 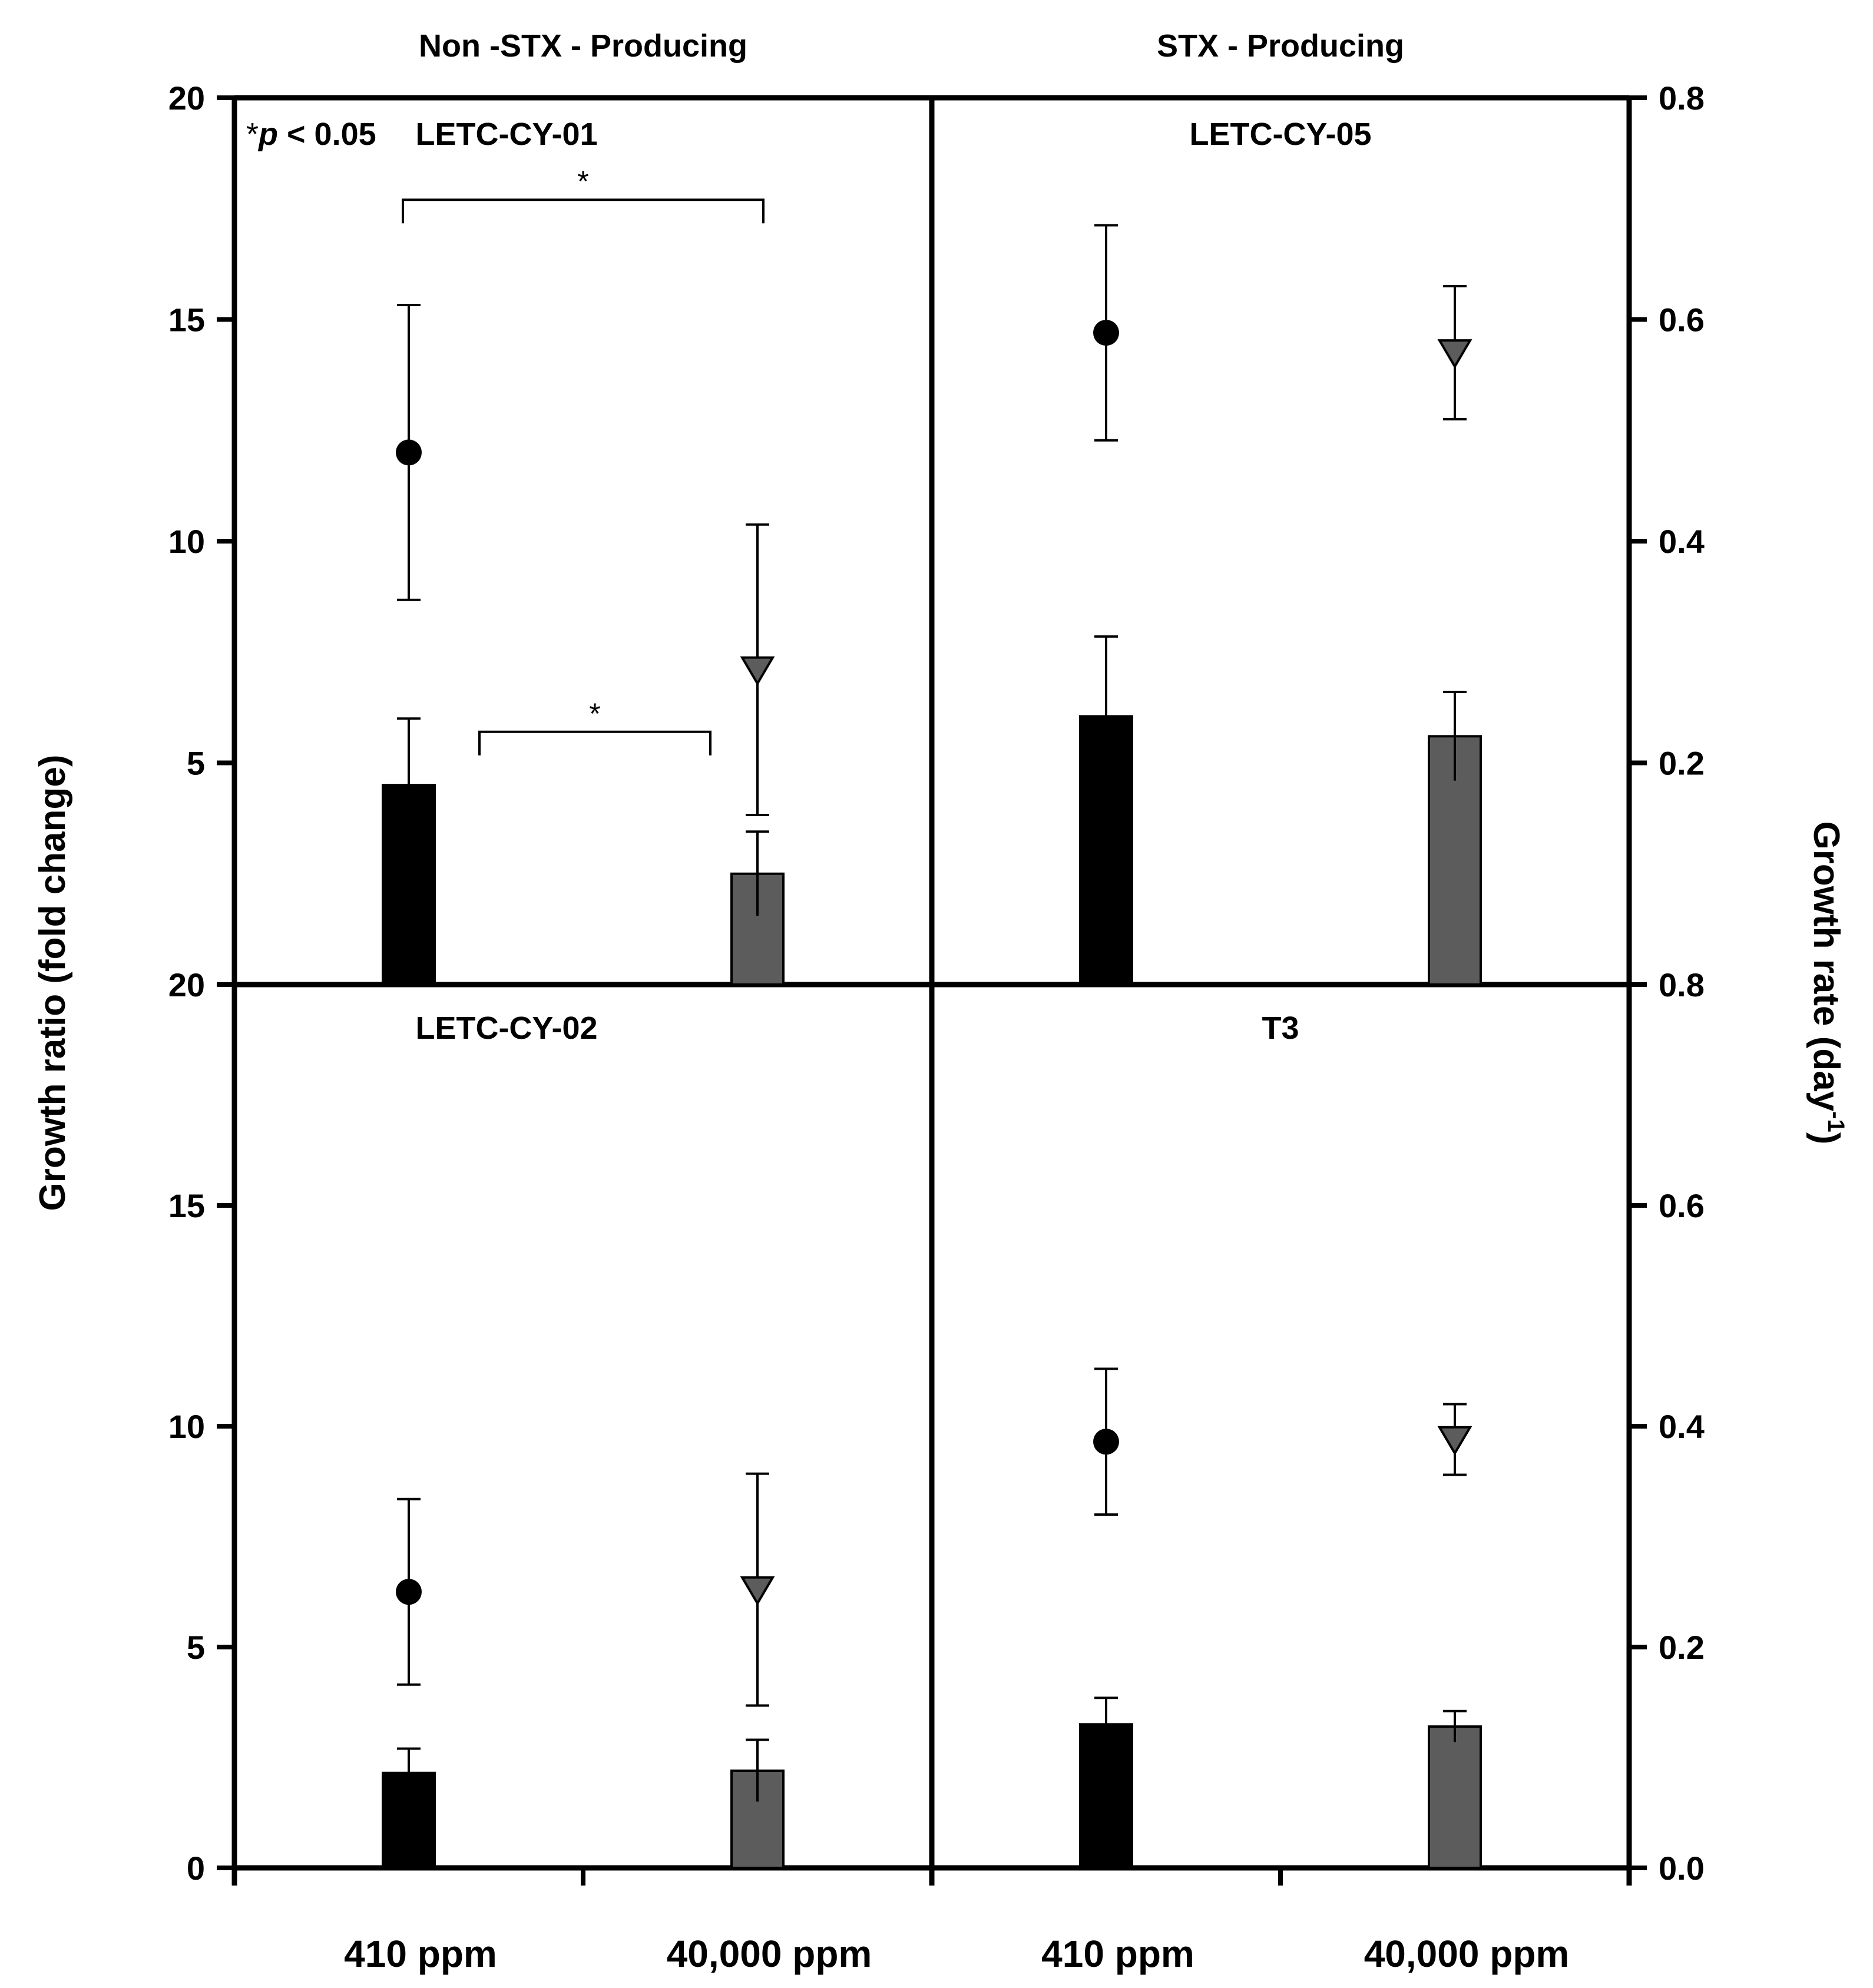 What do you see at coordinates (1828, 983) in the screenshot?
I see `y-axis-right-title: Growth rate (day-1)` at bounding box center [1828, 983].